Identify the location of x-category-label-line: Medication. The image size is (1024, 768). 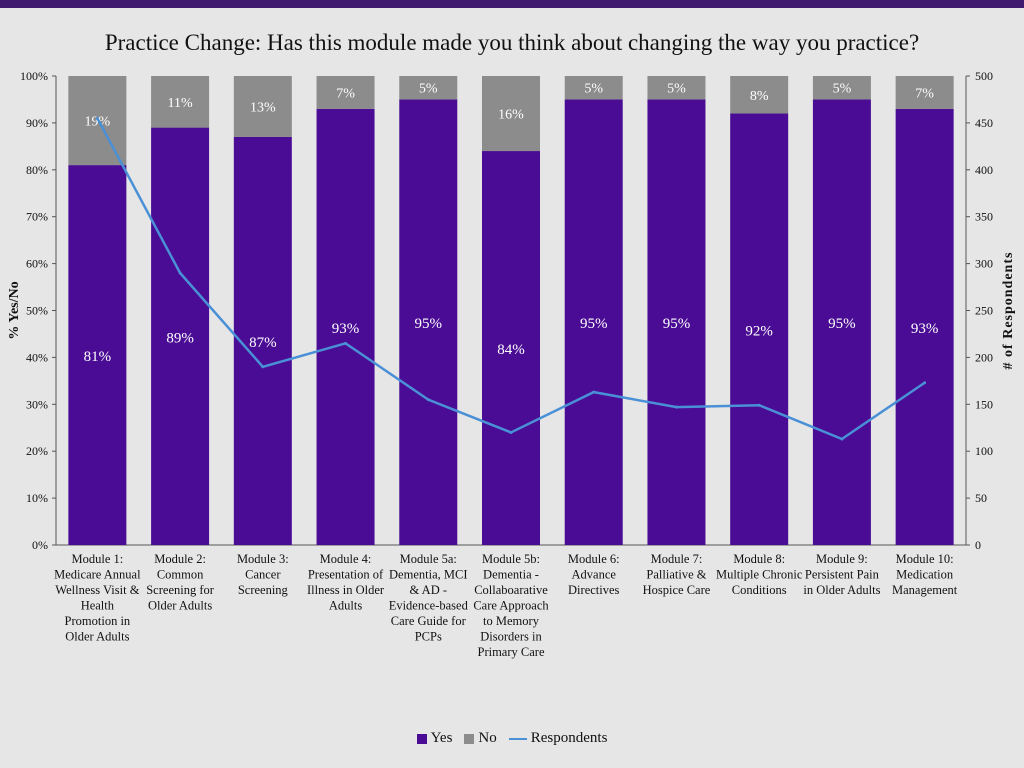
(925, 575).